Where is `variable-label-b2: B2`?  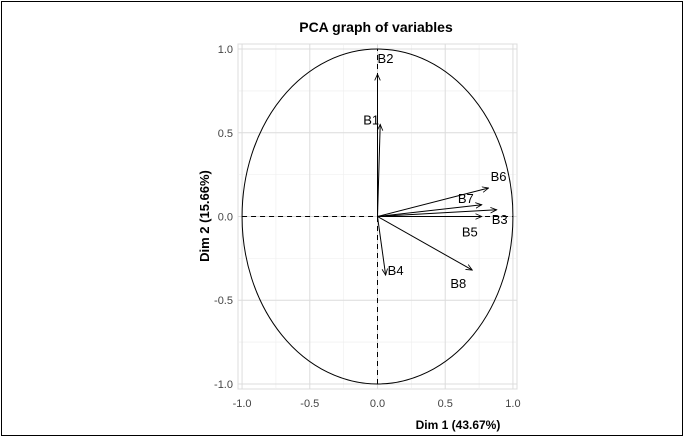 variable-label-b2: B2 is located at coordinates (386, 58).